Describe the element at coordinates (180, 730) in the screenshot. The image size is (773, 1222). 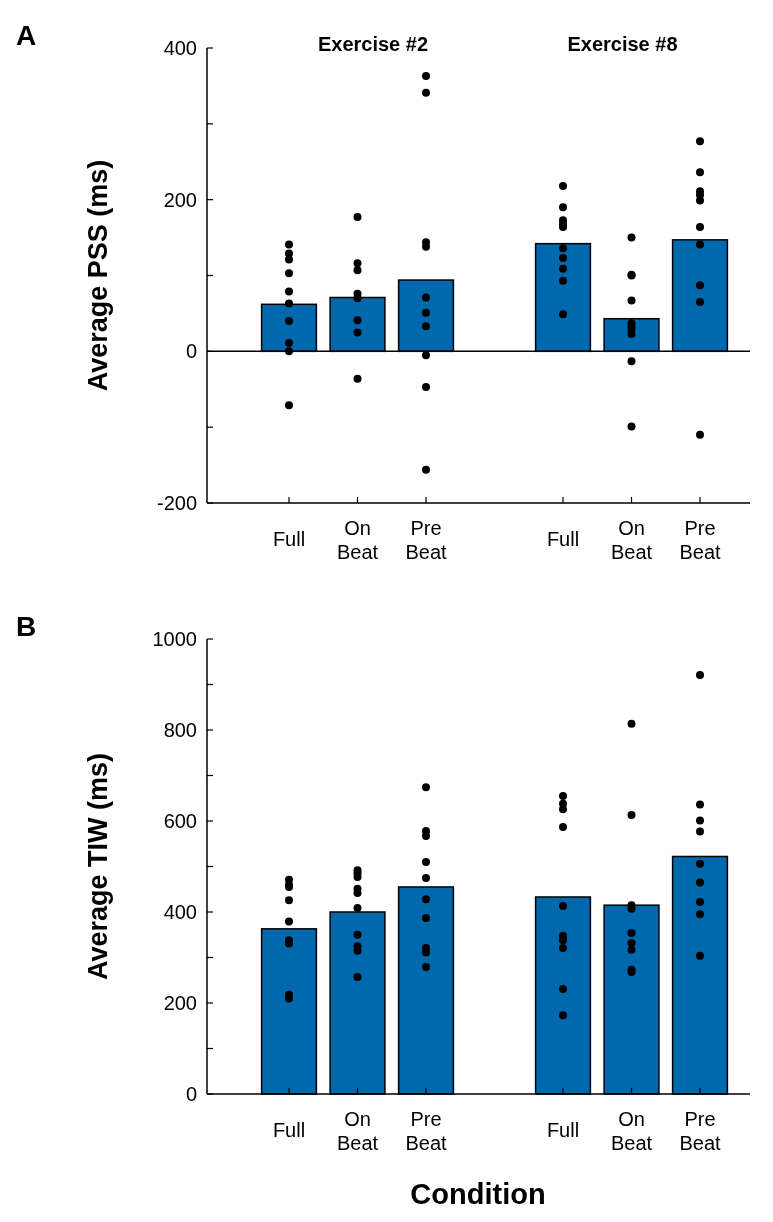
I see `y-tick-label: 800` at that location.